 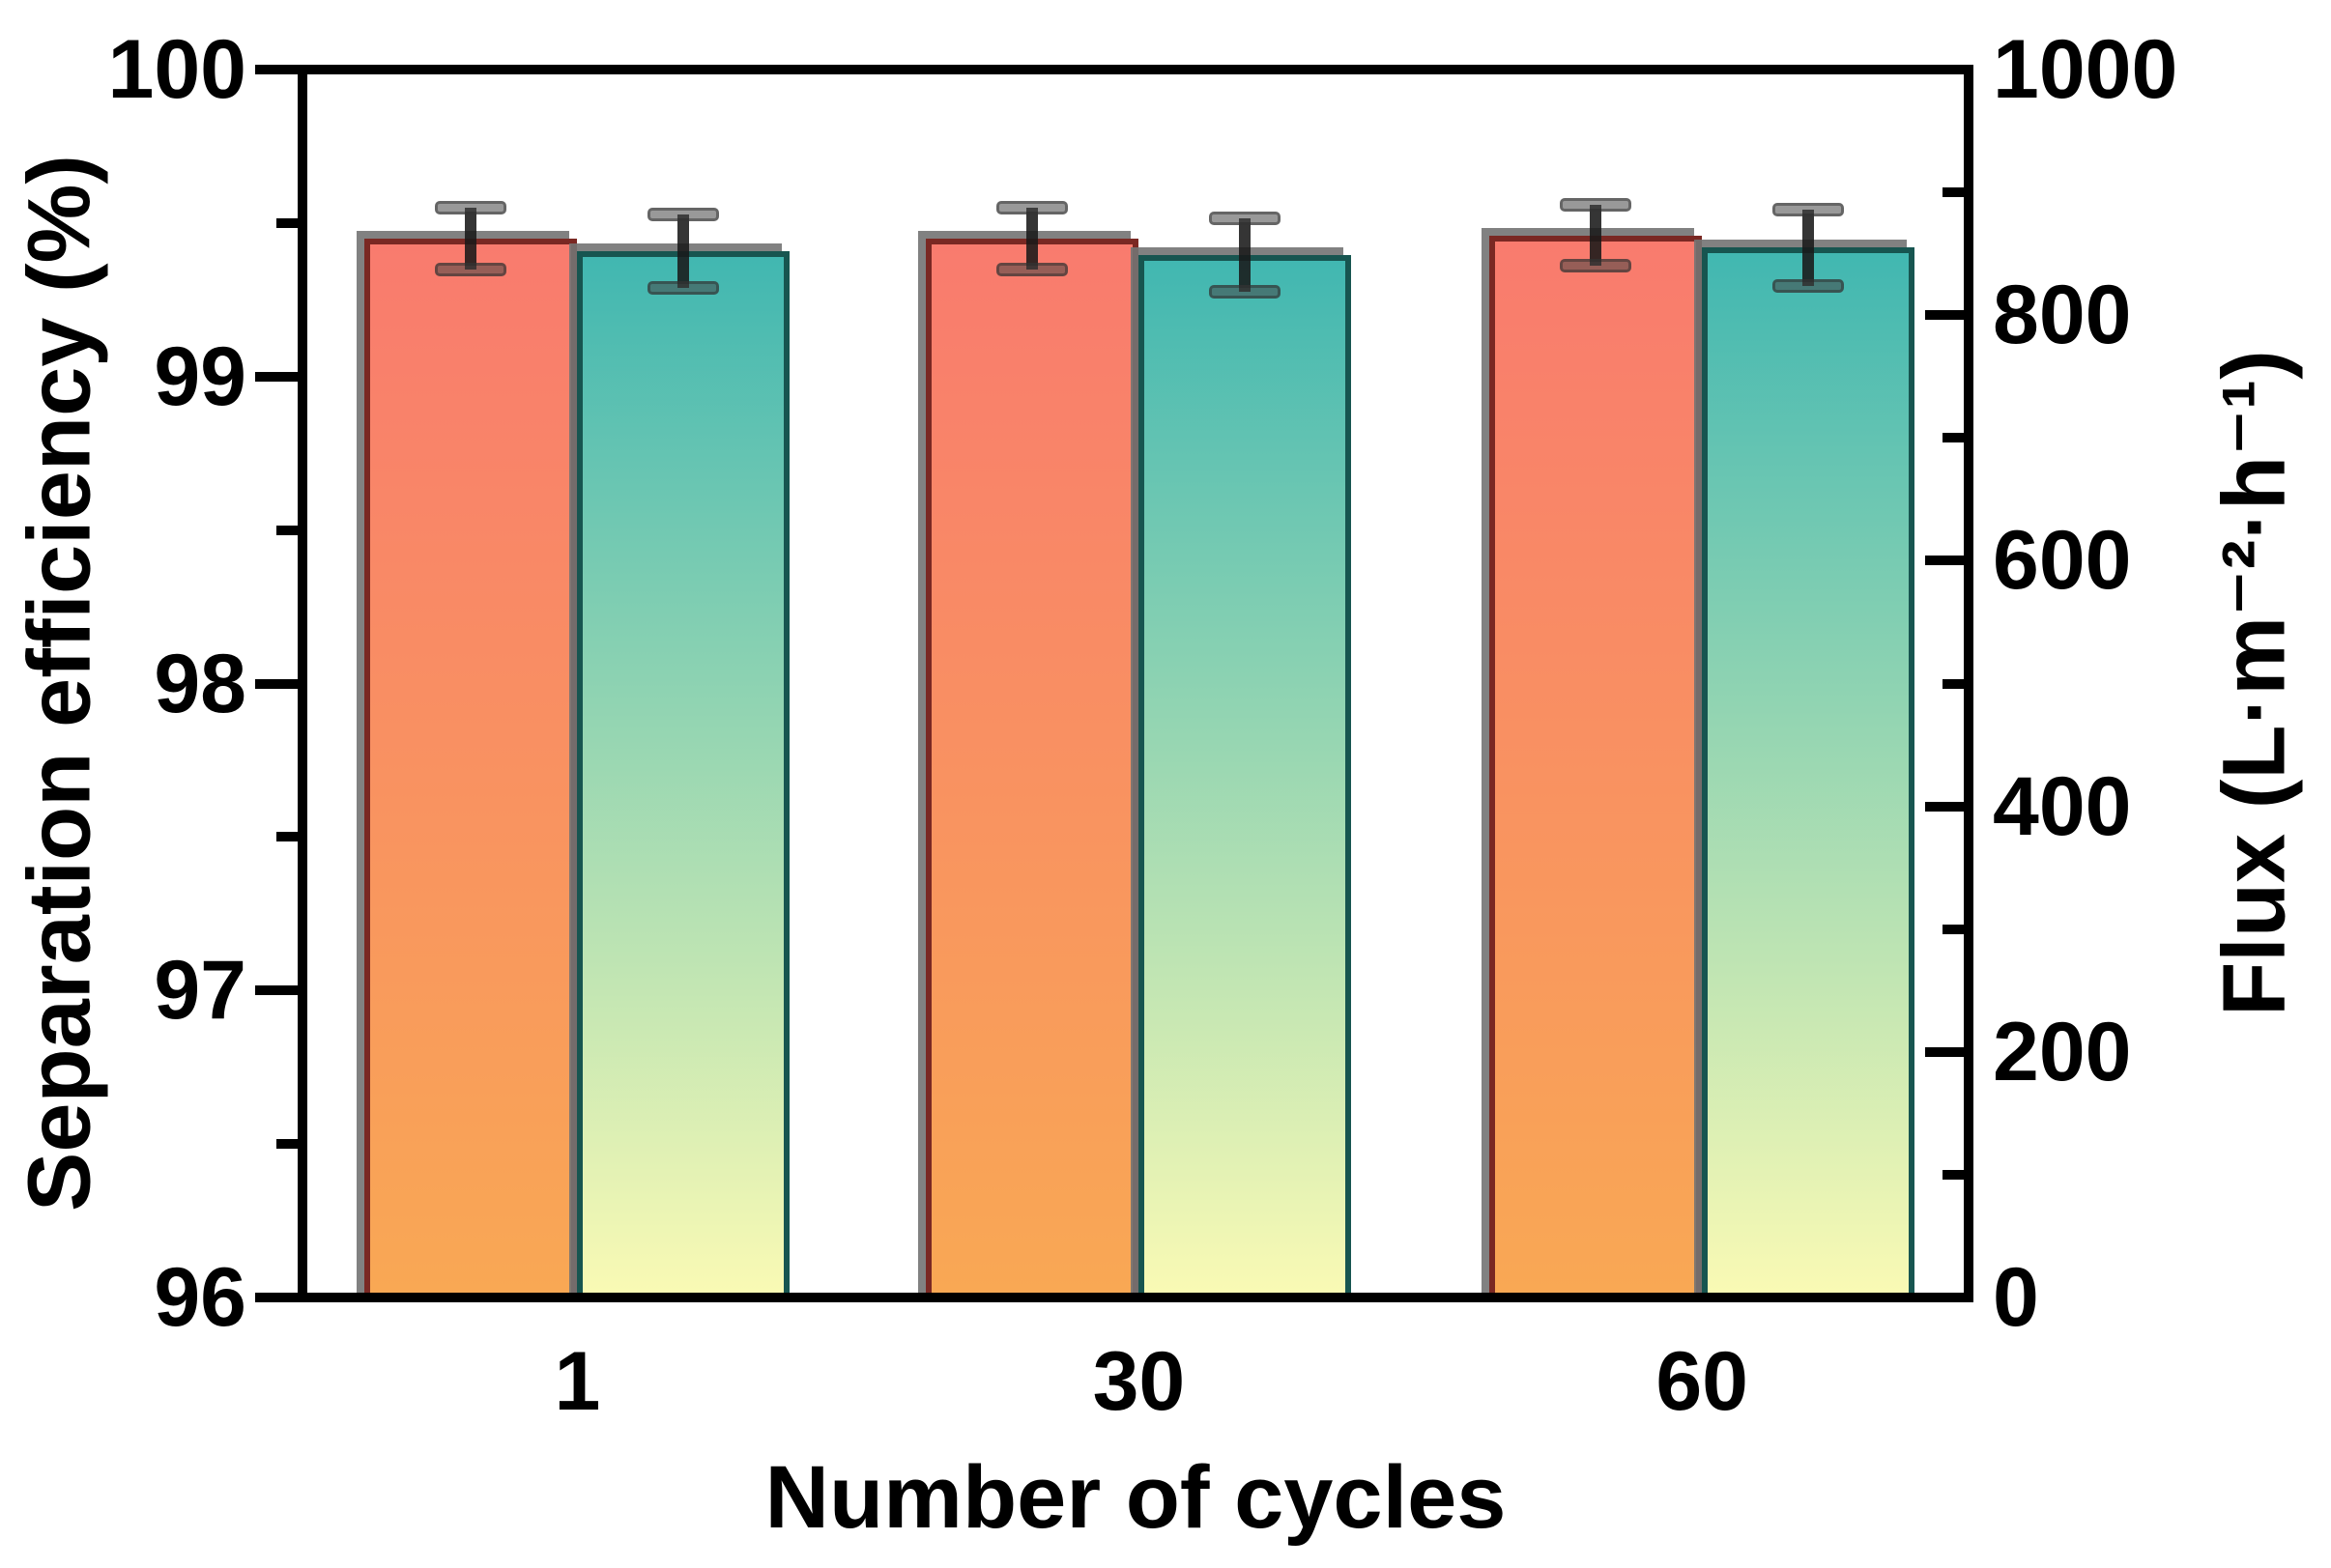 I want to click on right-axis-title: Flux (L·m⁻²·h⁻¹), so click(x=2254, y=683).